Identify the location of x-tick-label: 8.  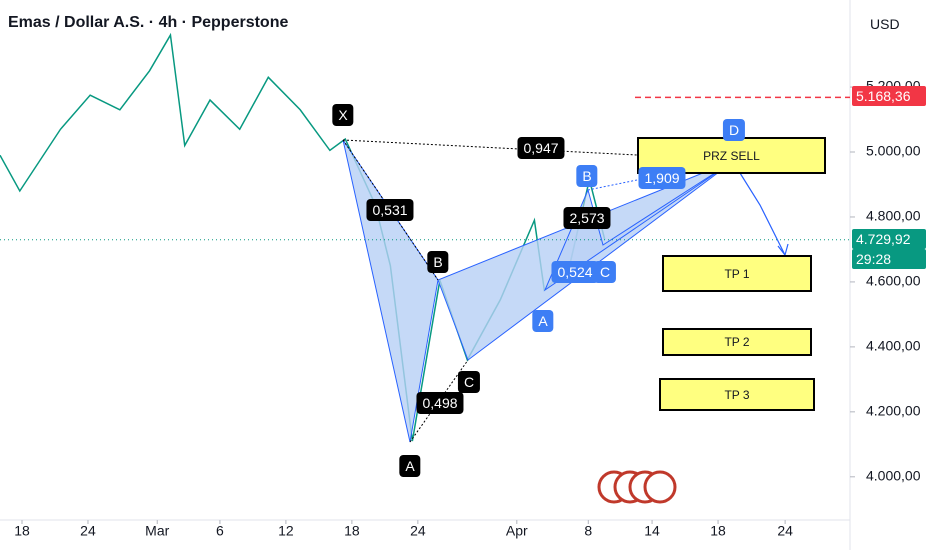
(588, 531).